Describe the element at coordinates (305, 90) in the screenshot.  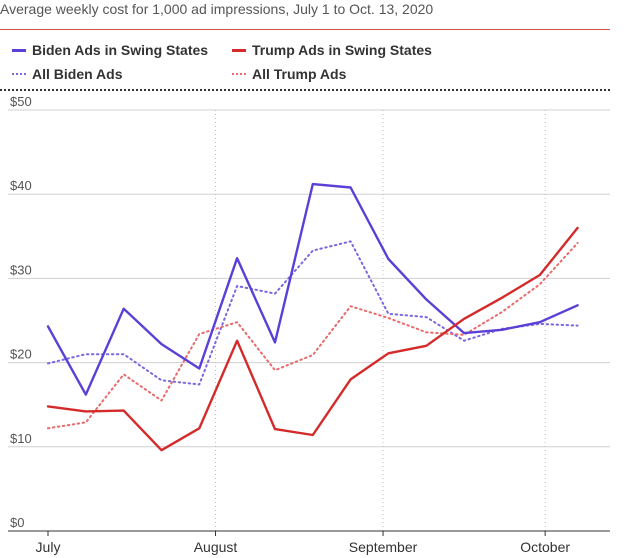
I see `legend-divider` at that location.